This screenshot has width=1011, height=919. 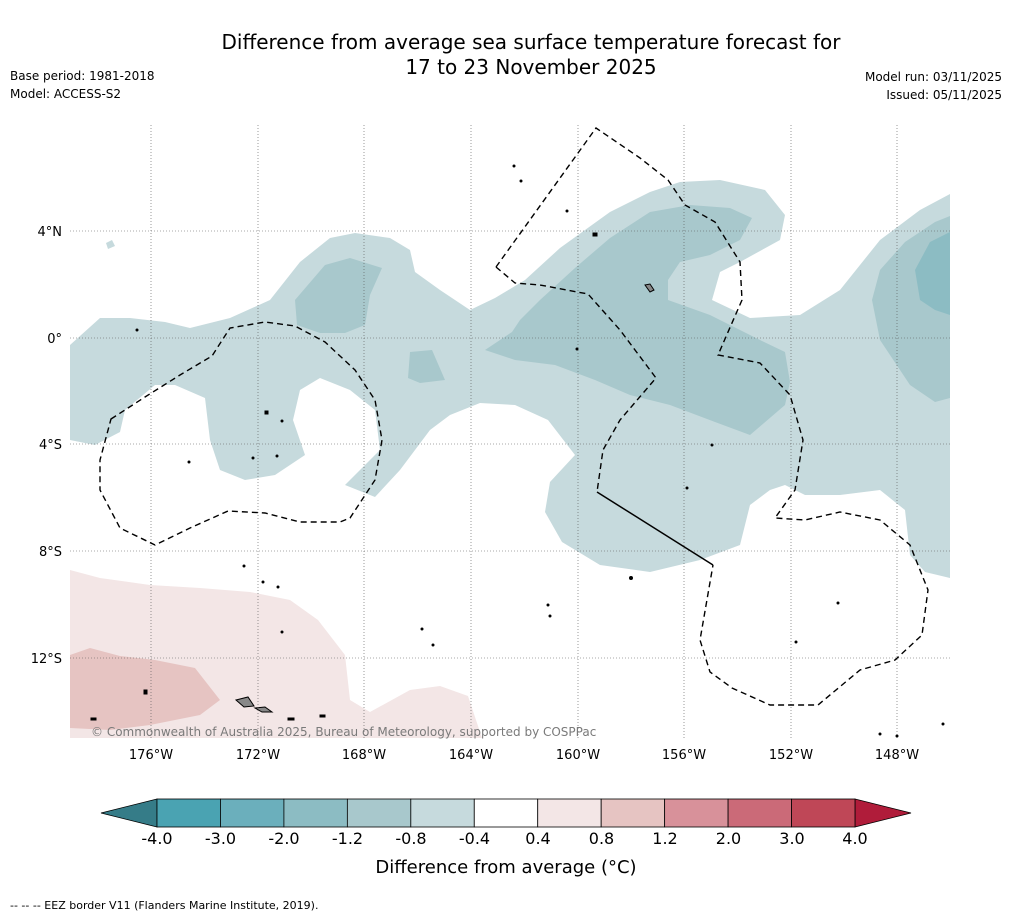 What do you see at coordinates (537, 838) in the screenshot?
I see `colorbar-tick-6: 0.4` at bounding box center [537, 838].